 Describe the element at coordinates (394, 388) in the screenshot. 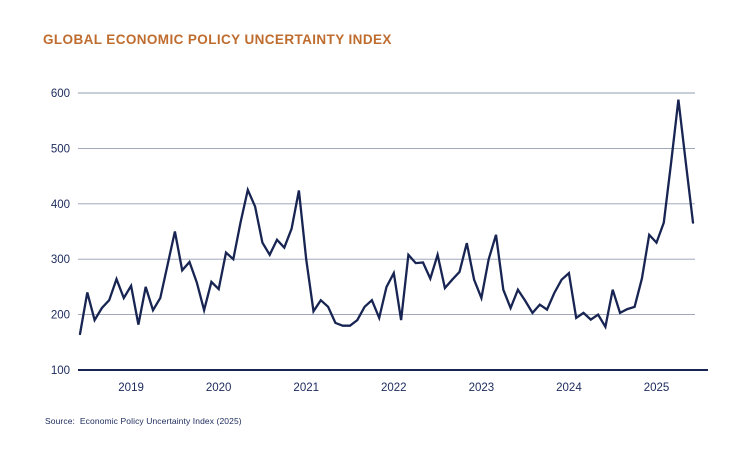

I see `x-tick-label: 2022` at that location.